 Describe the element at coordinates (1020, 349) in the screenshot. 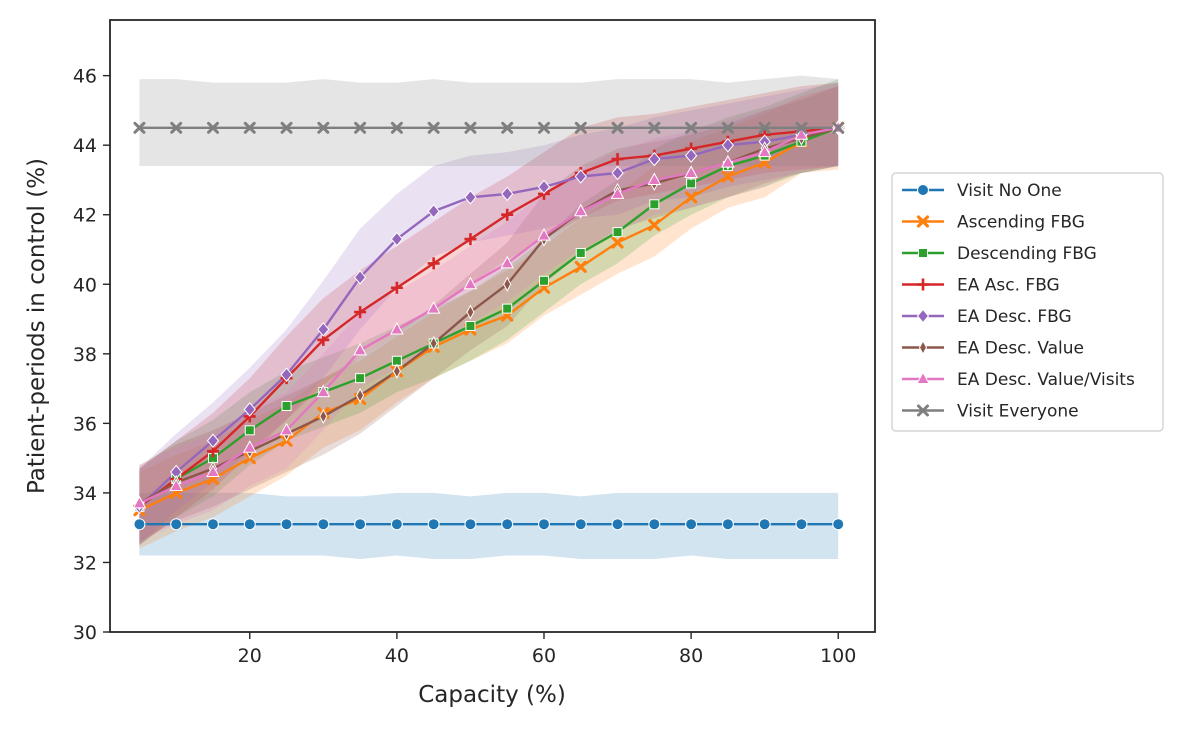

I see `legend-label: EA Desc. Value` at that location.